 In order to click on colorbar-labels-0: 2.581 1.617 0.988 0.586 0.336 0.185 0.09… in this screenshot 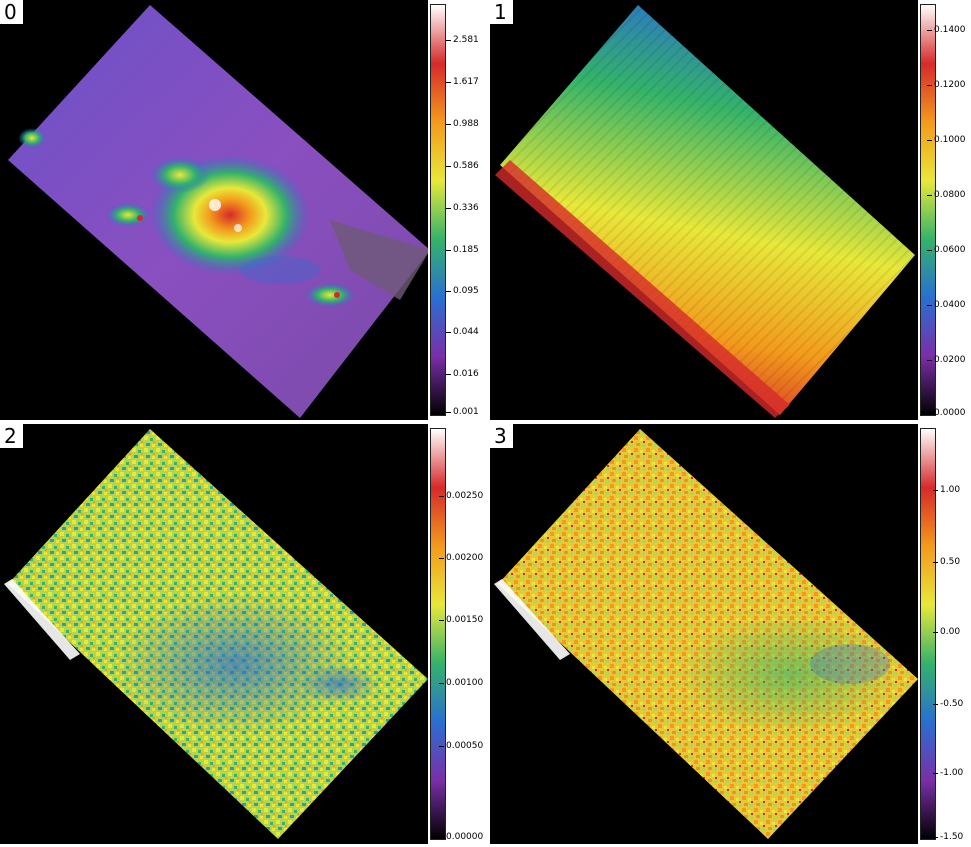, I will do `click(464, 210)`.